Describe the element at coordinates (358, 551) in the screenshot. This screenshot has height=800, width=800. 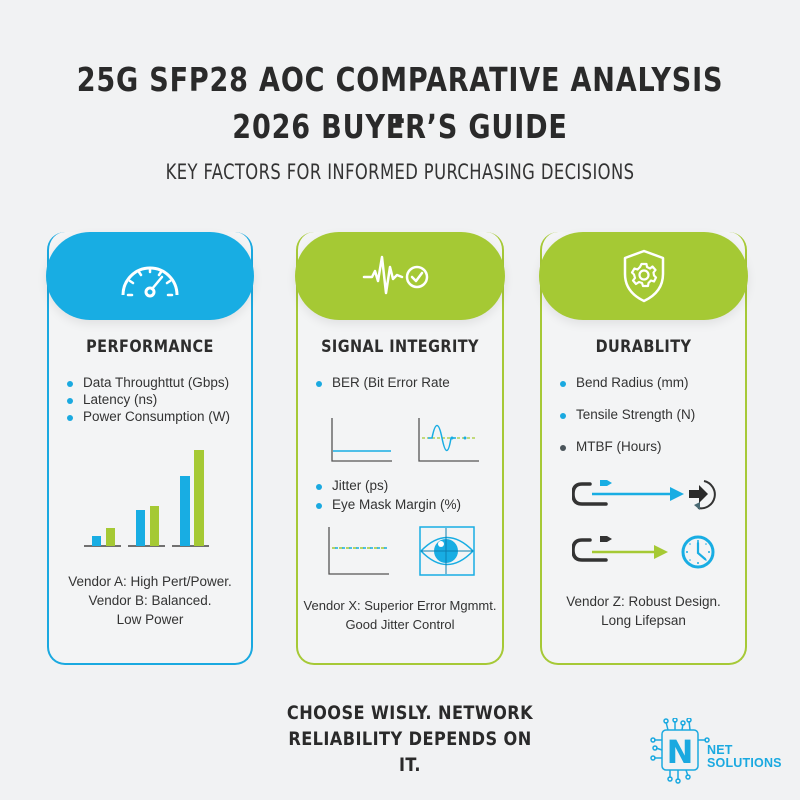
I see `jitter-line-chart` at that location.